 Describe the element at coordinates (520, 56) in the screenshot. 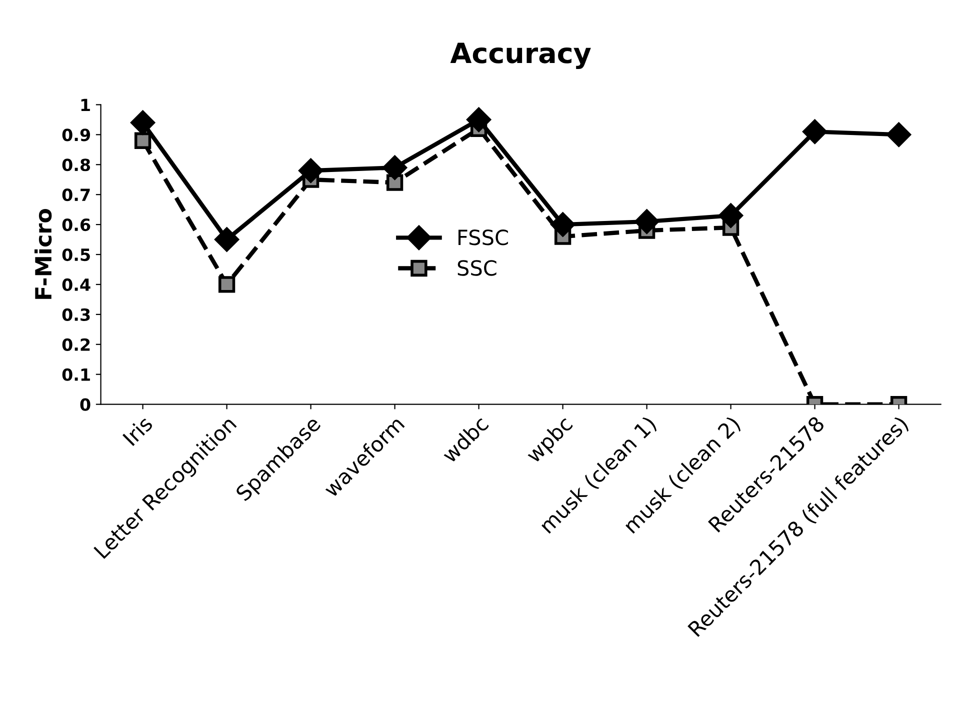

I see `chart-title: Accuracy` at that location.